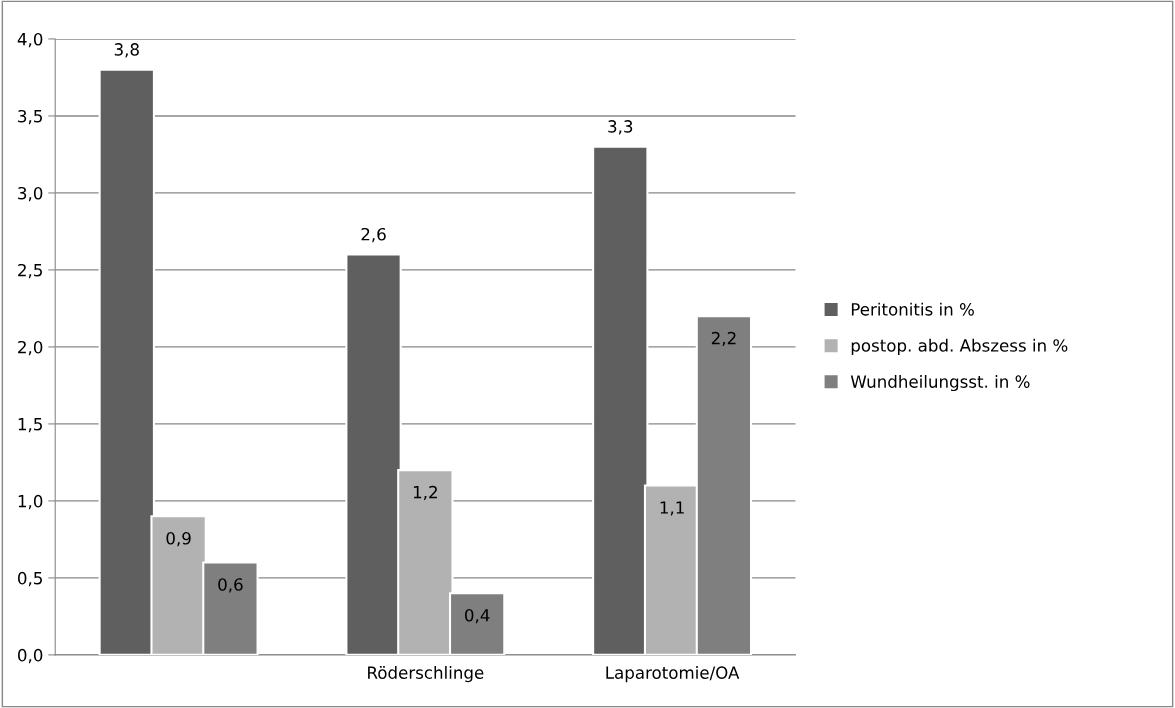 The image size is (1175, 708). What do you see at coordinates (425, 493) in the screenshot?
I see `data-label: 1,2` at bounding box center [425, 493].